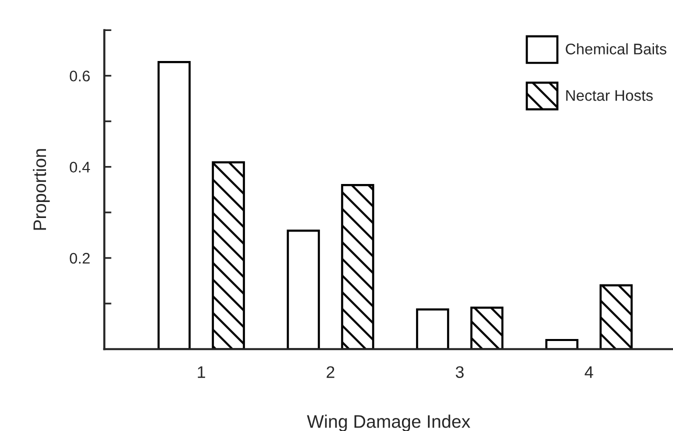  Describe the element at coordinates (589, 372) in the screenshot. I see `x-tick-label: 4` at that location.